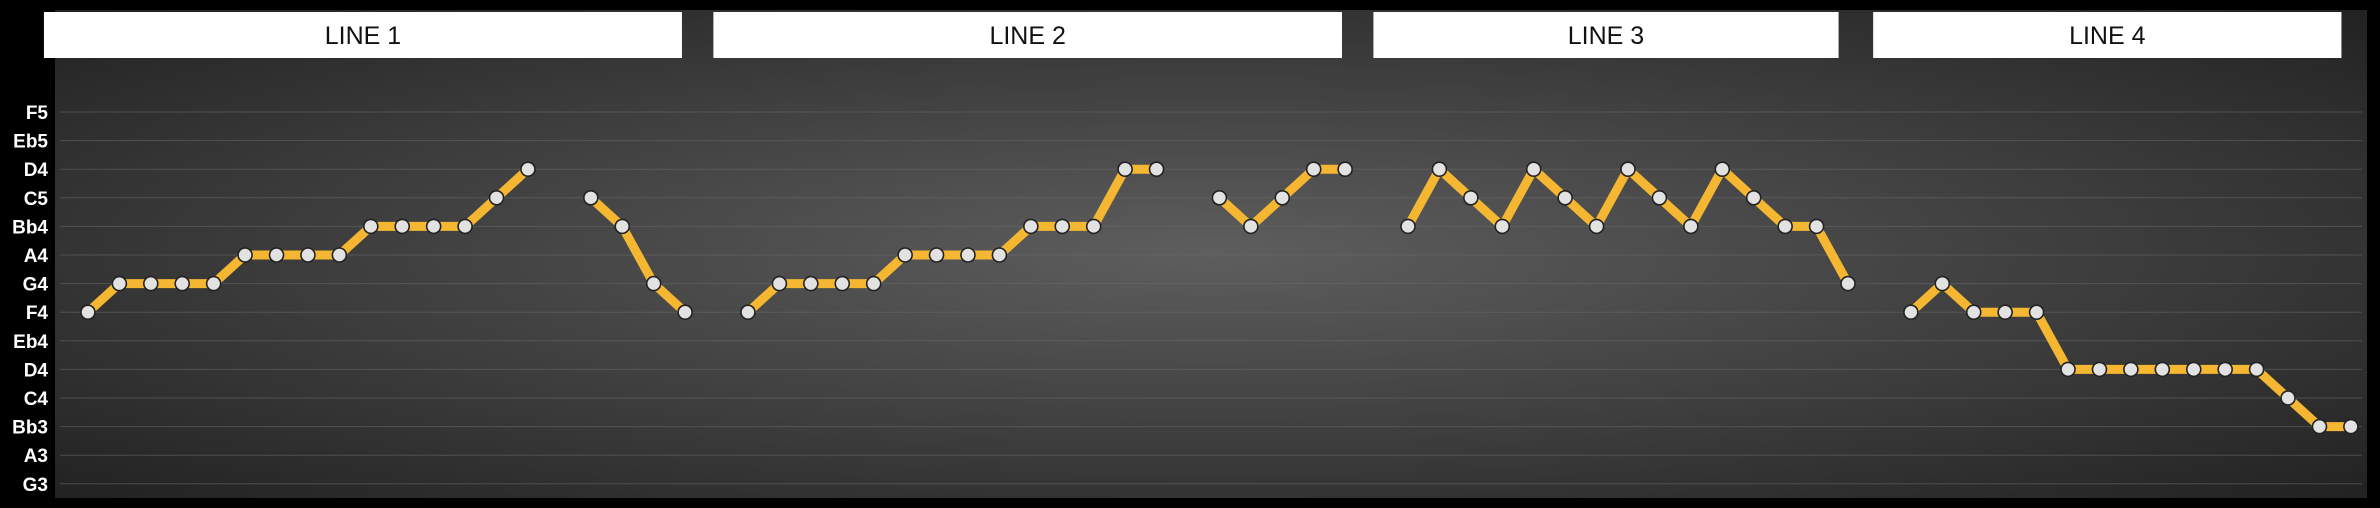 The width and height of the screenshot is (2380, 508). I want to click on y-tick-label: C5, so click(36, 199).